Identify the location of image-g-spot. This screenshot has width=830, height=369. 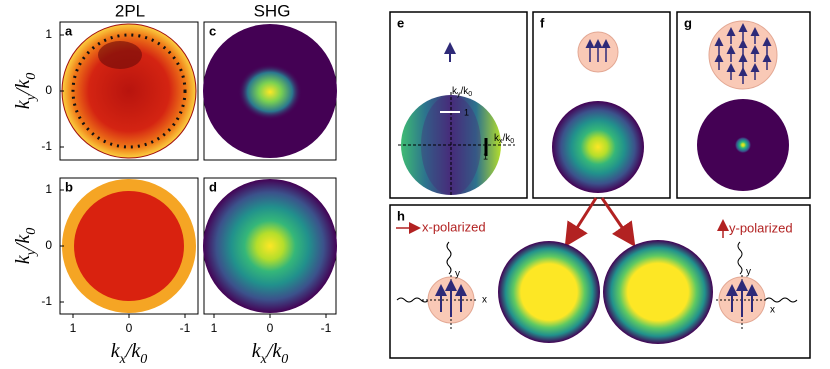
(743, 145).